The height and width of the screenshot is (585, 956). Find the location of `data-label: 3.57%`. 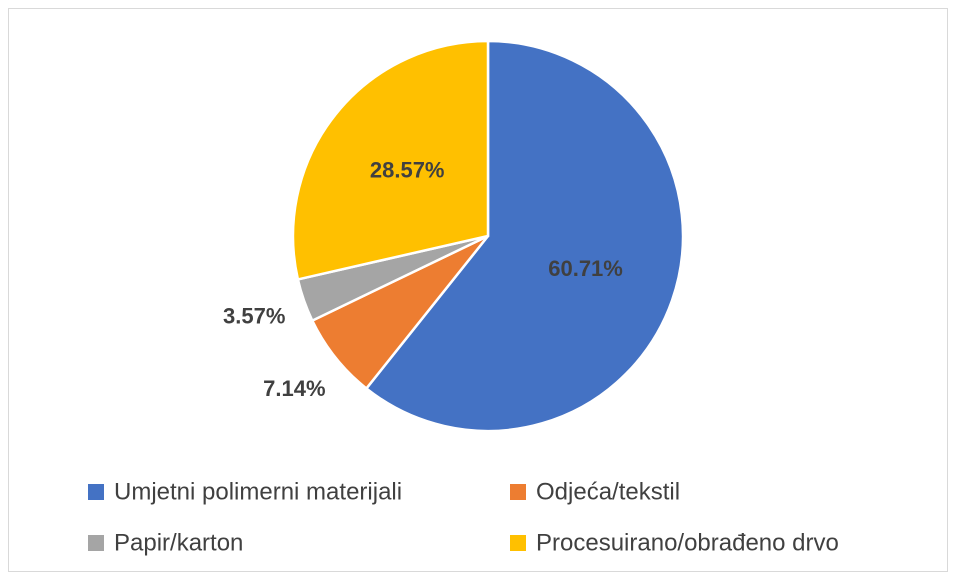

data-label: 3.57% is located at coordinates (254, 316).